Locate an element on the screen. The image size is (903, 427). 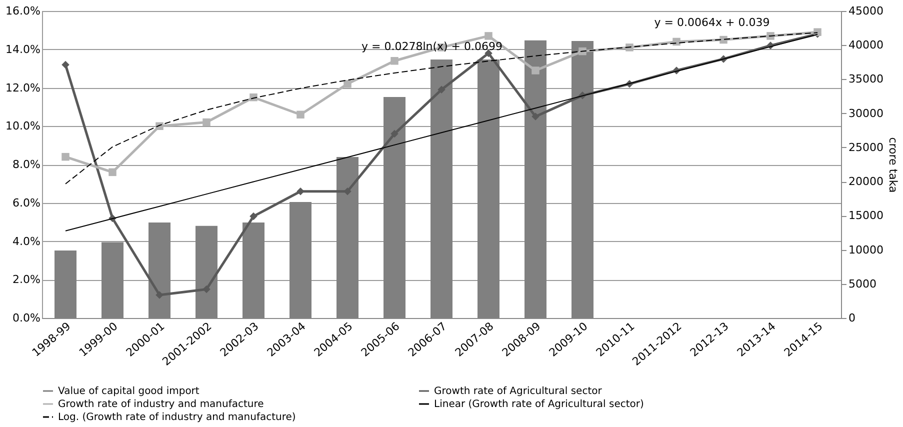
y-tick-label: 10.0% is located at coordinates (23, 126).